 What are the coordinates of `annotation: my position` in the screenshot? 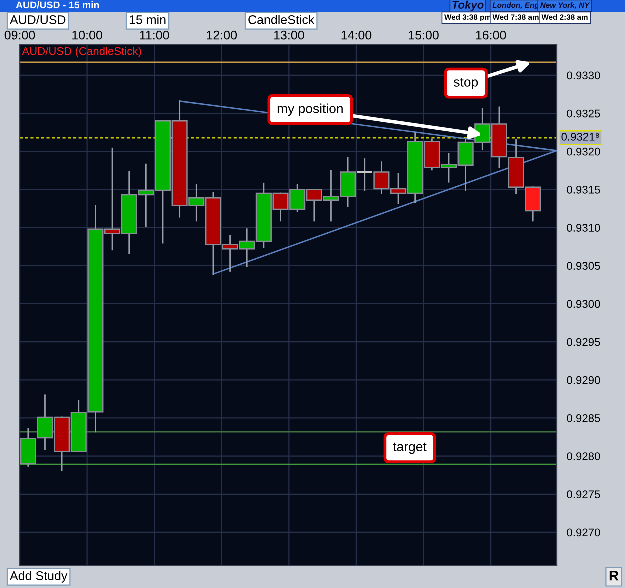 It's located at (310, 110).